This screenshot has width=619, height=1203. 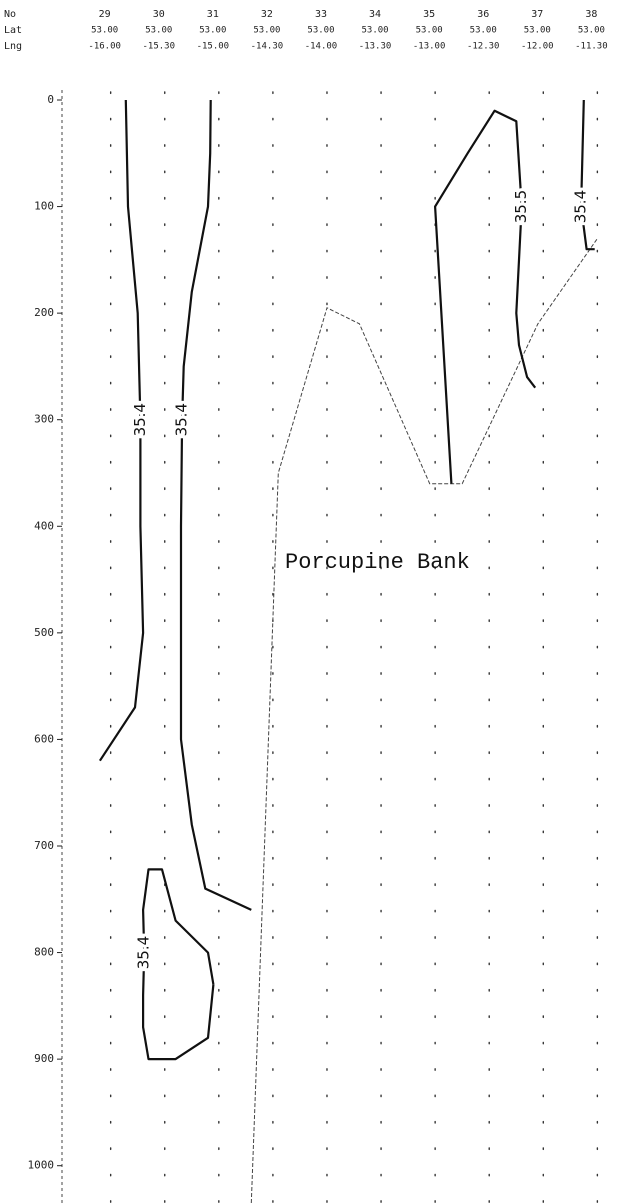 What do you see at coordinates (429, 47) in the screenshot?
I see `station-lng: -13.00` at bounding box center [429, 47].